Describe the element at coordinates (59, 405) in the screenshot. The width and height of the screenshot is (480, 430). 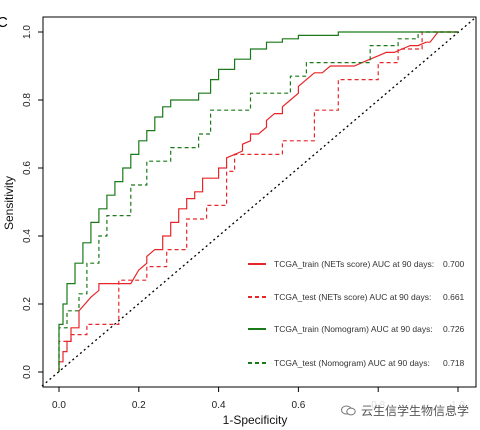
I see `x-tick-label: 0.0` at that location.